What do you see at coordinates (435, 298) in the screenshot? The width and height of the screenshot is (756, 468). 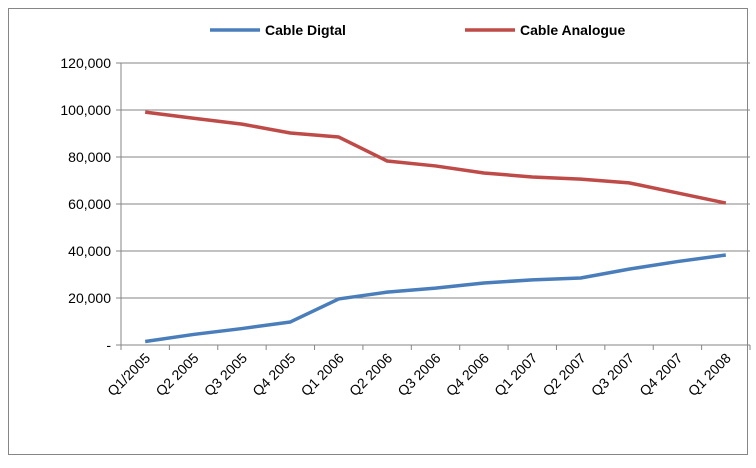 I see `series-line` at bounding box center [435, 298].